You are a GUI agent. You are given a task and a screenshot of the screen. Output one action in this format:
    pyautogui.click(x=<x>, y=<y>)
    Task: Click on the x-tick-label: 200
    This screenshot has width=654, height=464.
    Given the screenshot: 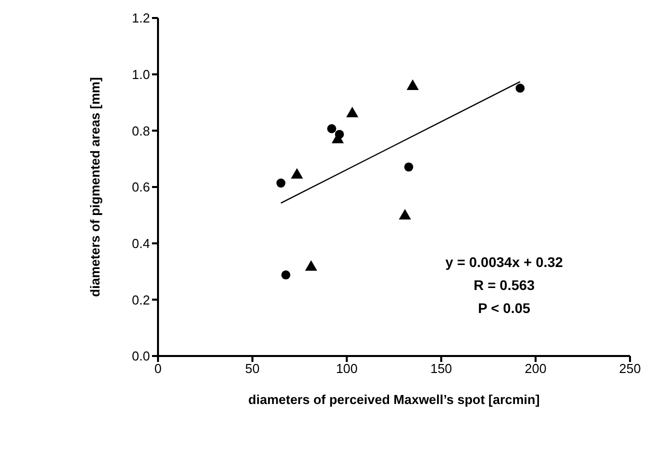 What is the action you would take?
    pyautogui.click(x=535, y=368)
    